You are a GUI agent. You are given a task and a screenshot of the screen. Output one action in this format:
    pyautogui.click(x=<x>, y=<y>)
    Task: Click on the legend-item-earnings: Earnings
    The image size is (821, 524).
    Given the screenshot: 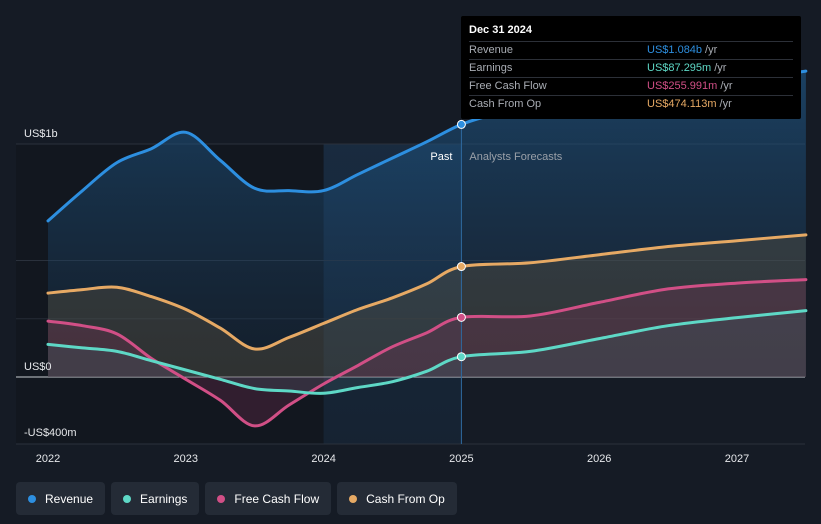 What is the action you would take?
    pyautogui.click(x=155, y=498)
    